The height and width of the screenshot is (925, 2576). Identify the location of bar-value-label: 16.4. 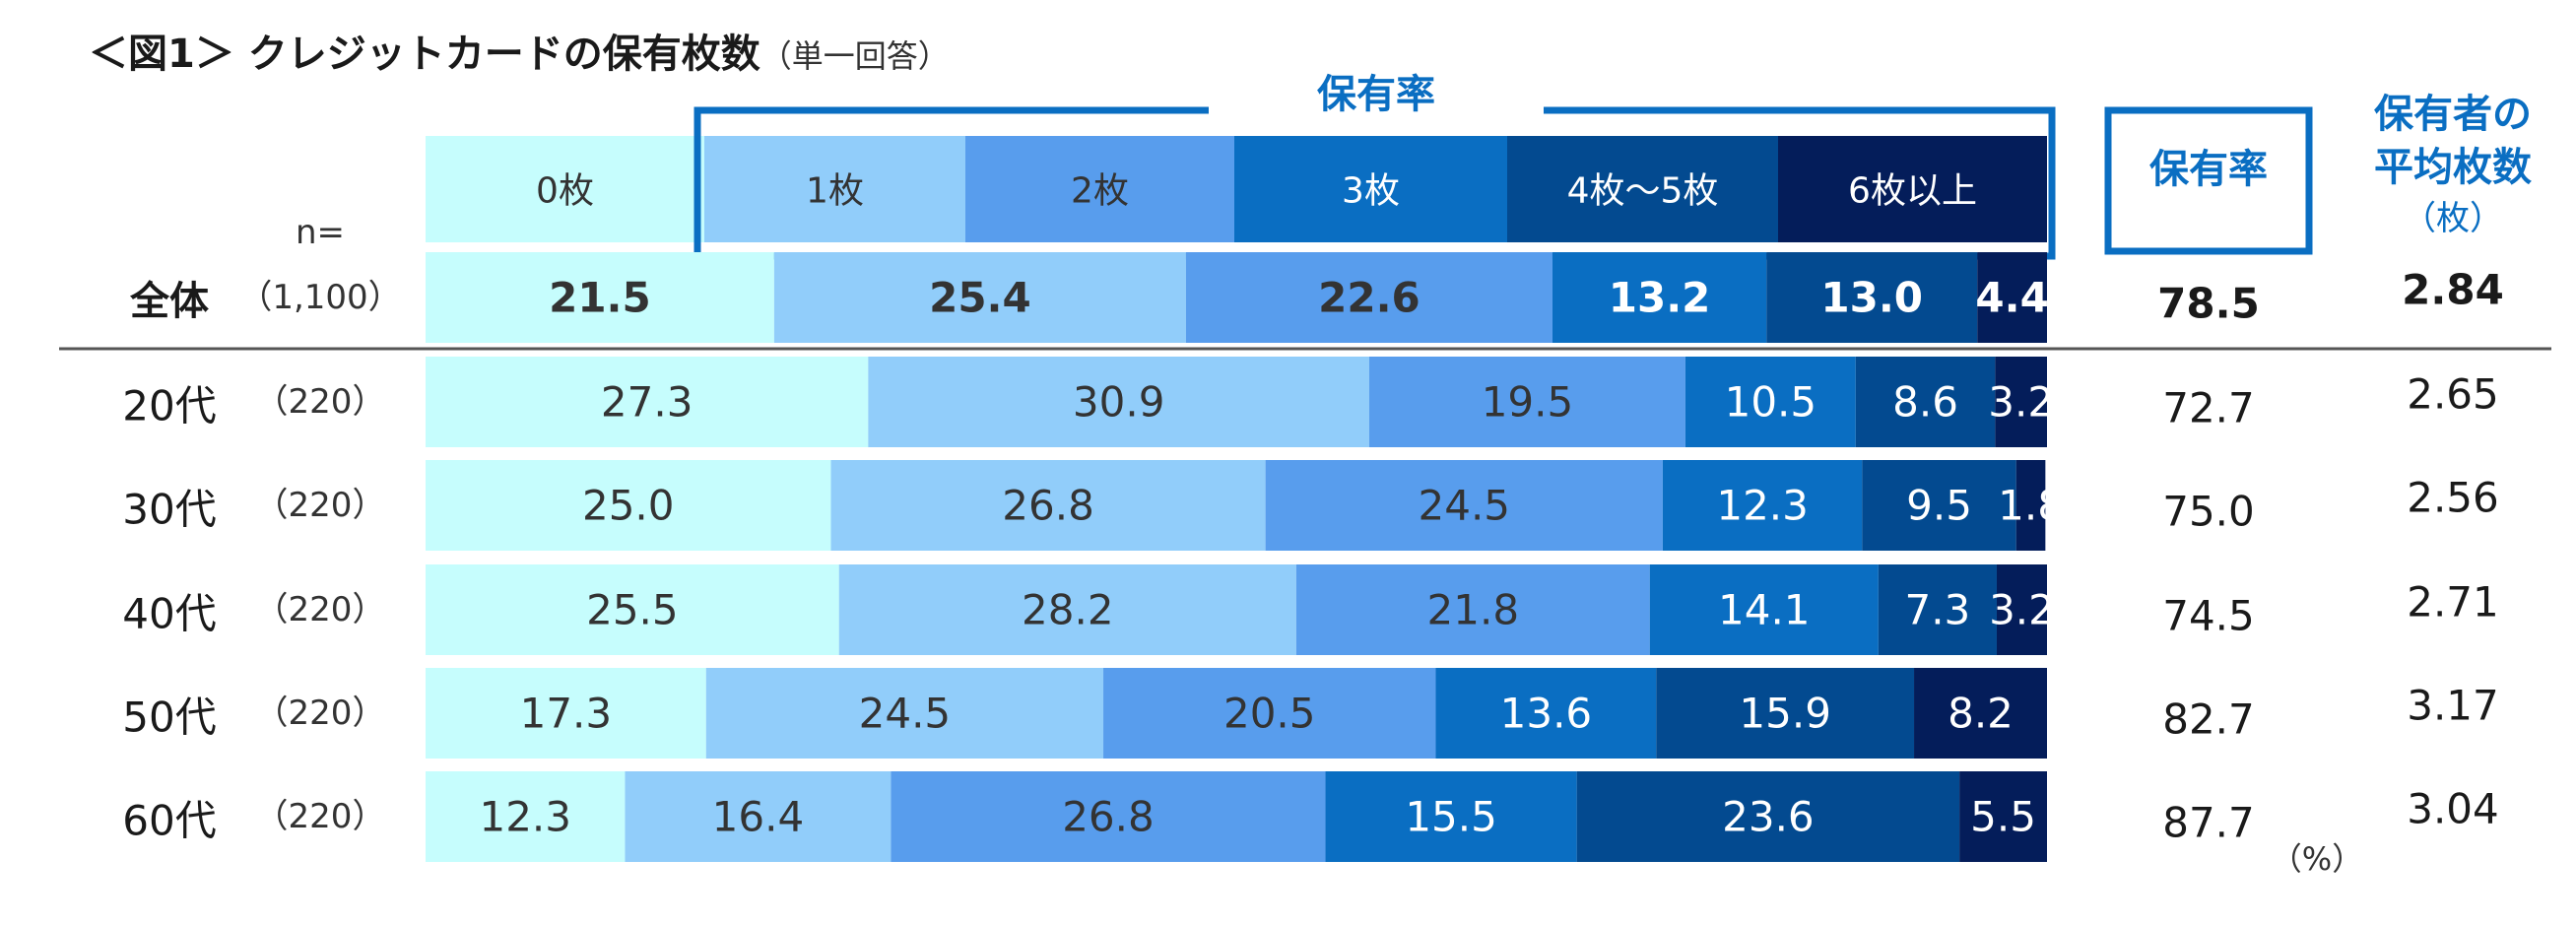
(759, 817).